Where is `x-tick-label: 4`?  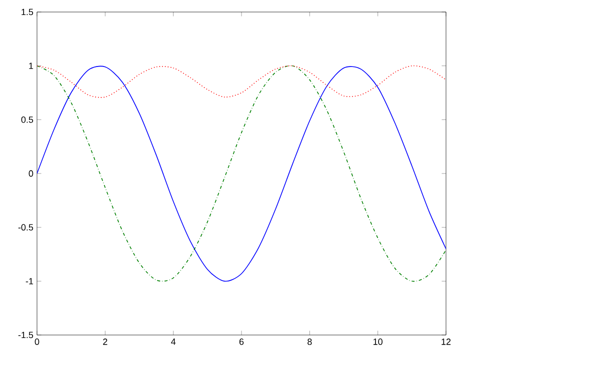 x-tick-label: 4 is located at coordinates (173, 341).